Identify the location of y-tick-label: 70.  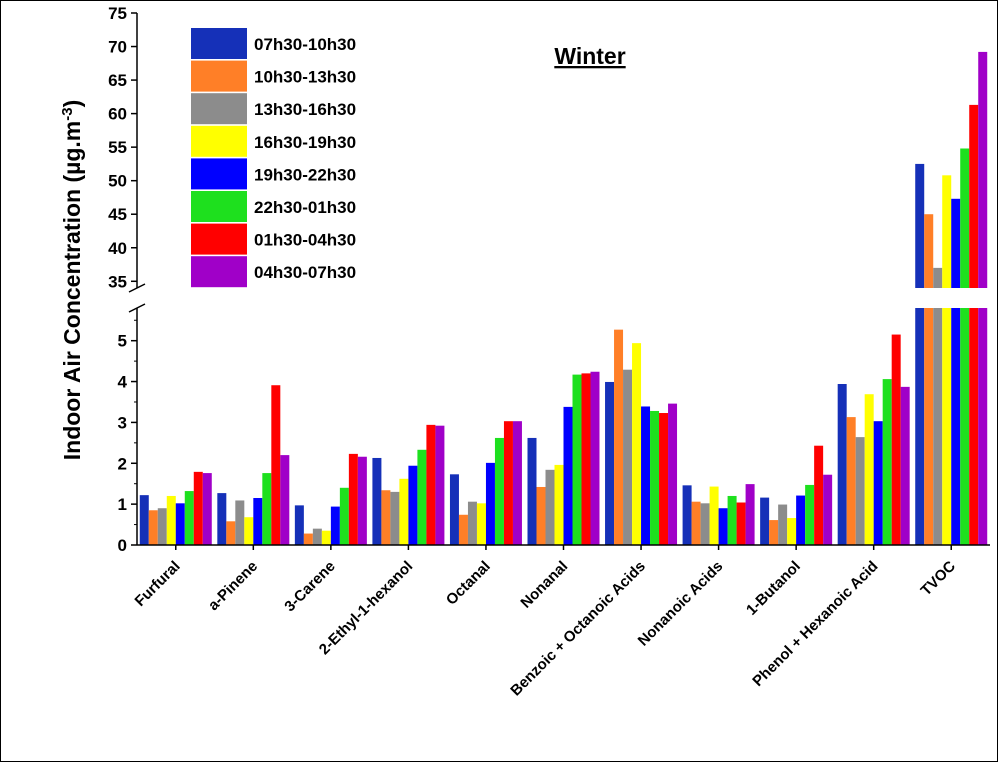
(117, 47).